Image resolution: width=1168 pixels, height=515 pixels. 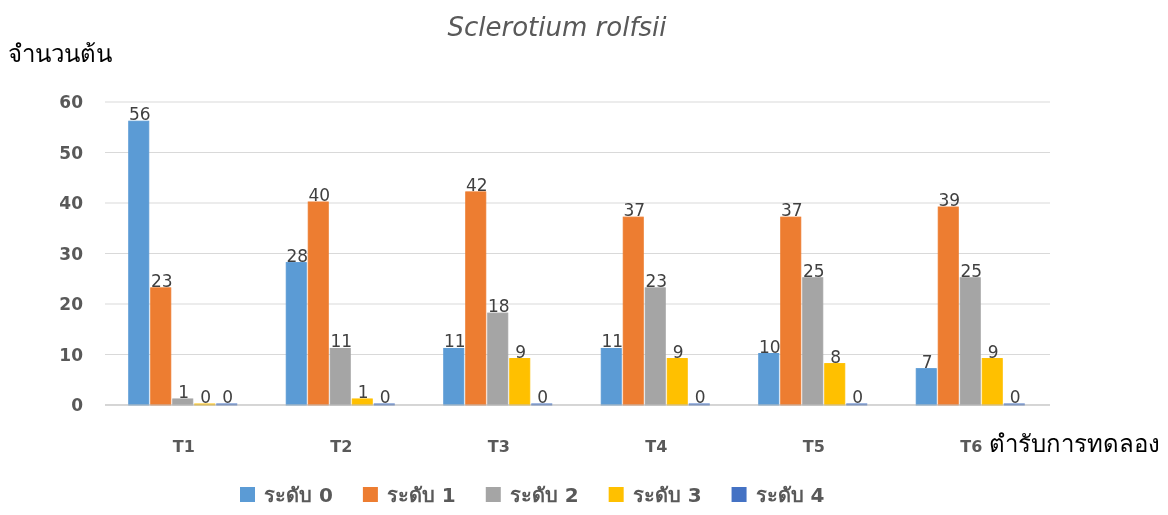 I want to click on x-tick-label: T3, so click(x=498, y=446).